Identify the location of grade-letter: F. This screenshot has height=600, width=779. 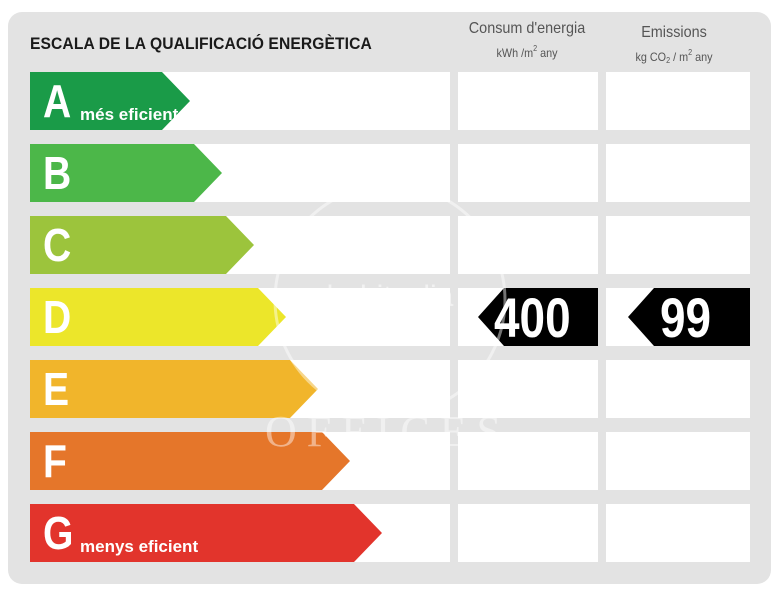
(55, 461).